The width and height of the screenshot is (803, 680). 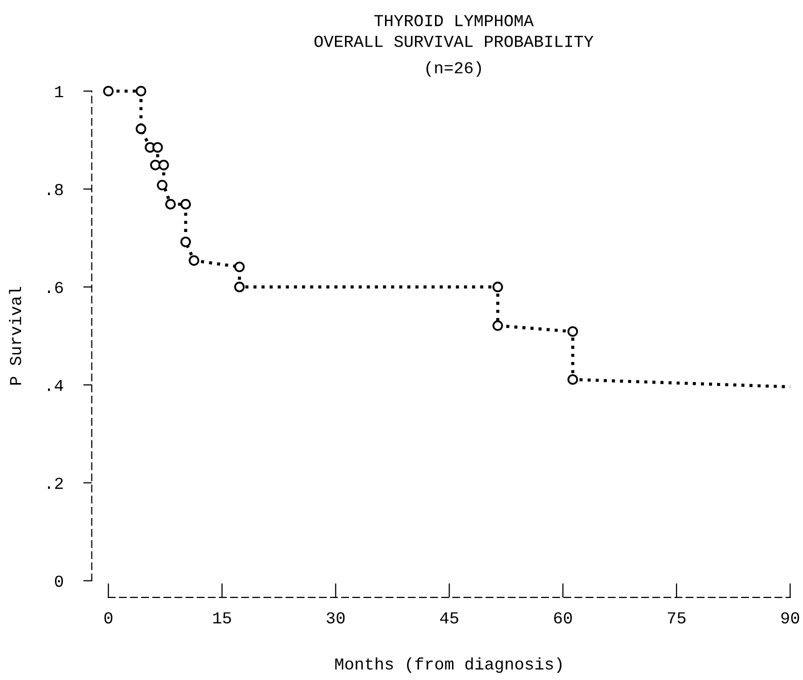 What do you see at coordinates (454, 56) in the screenshot?
I see `chart-subtitle: OVERALL SURVIVAL PROBABILITY (n=26)` at bounding box center [454, 56].